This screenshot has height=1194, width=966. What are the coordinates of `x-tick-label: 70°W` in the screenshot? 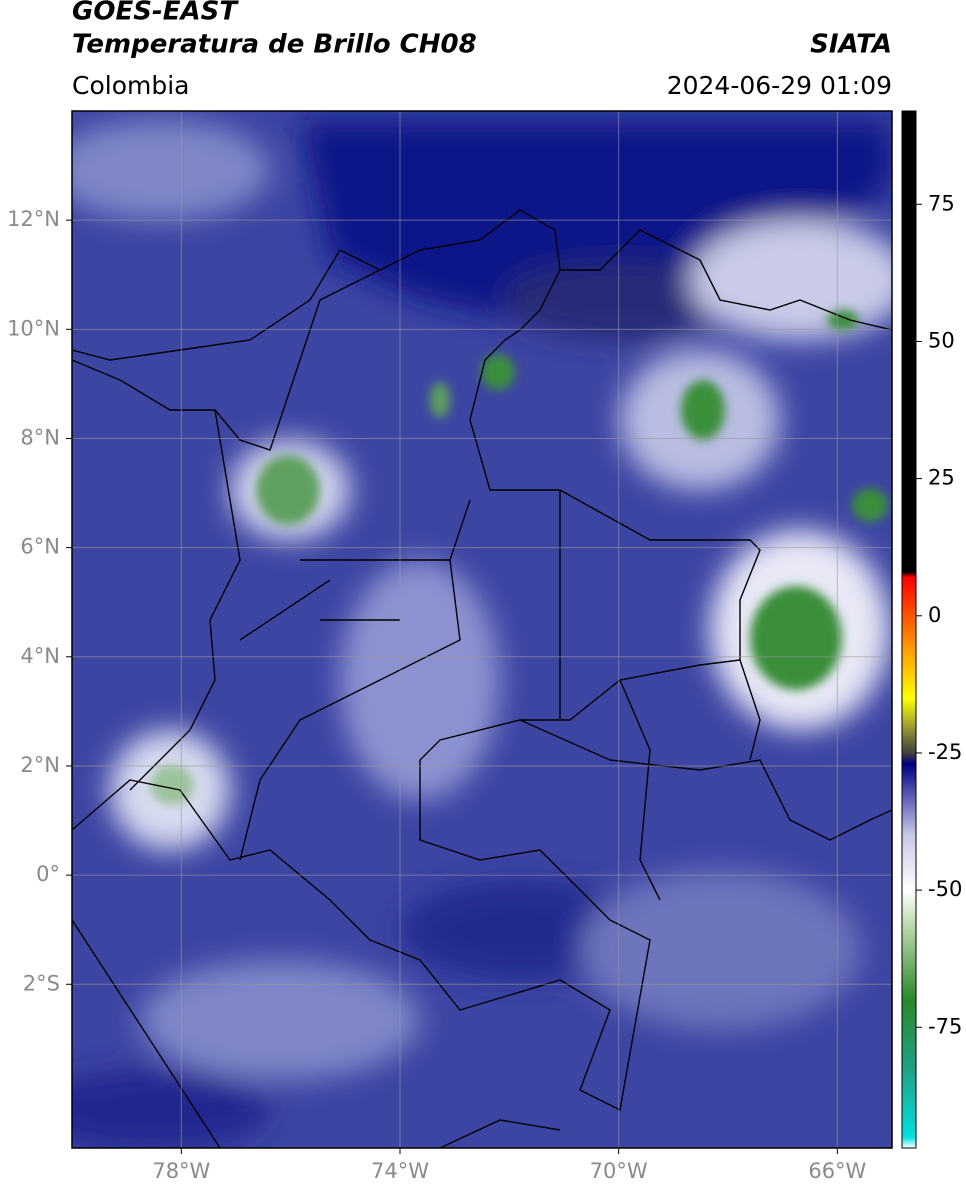 It's located at (619, 1171).